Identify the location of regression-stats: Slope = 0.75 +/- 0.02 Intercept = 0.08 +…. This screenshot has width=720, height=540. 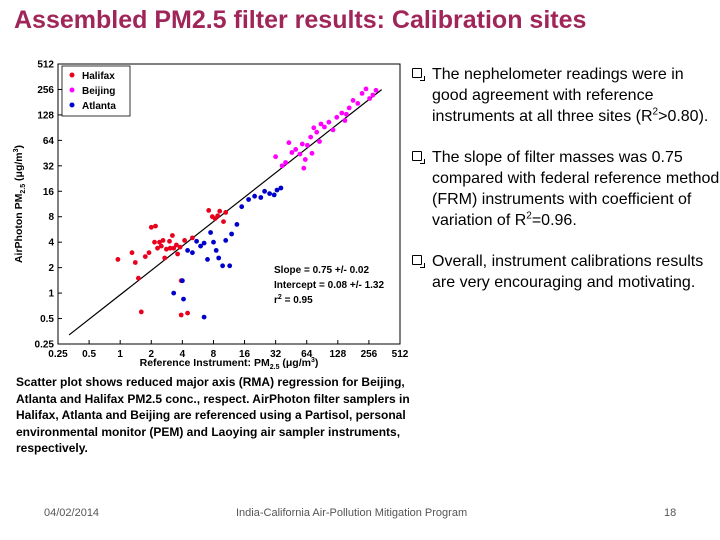
(333, 285).